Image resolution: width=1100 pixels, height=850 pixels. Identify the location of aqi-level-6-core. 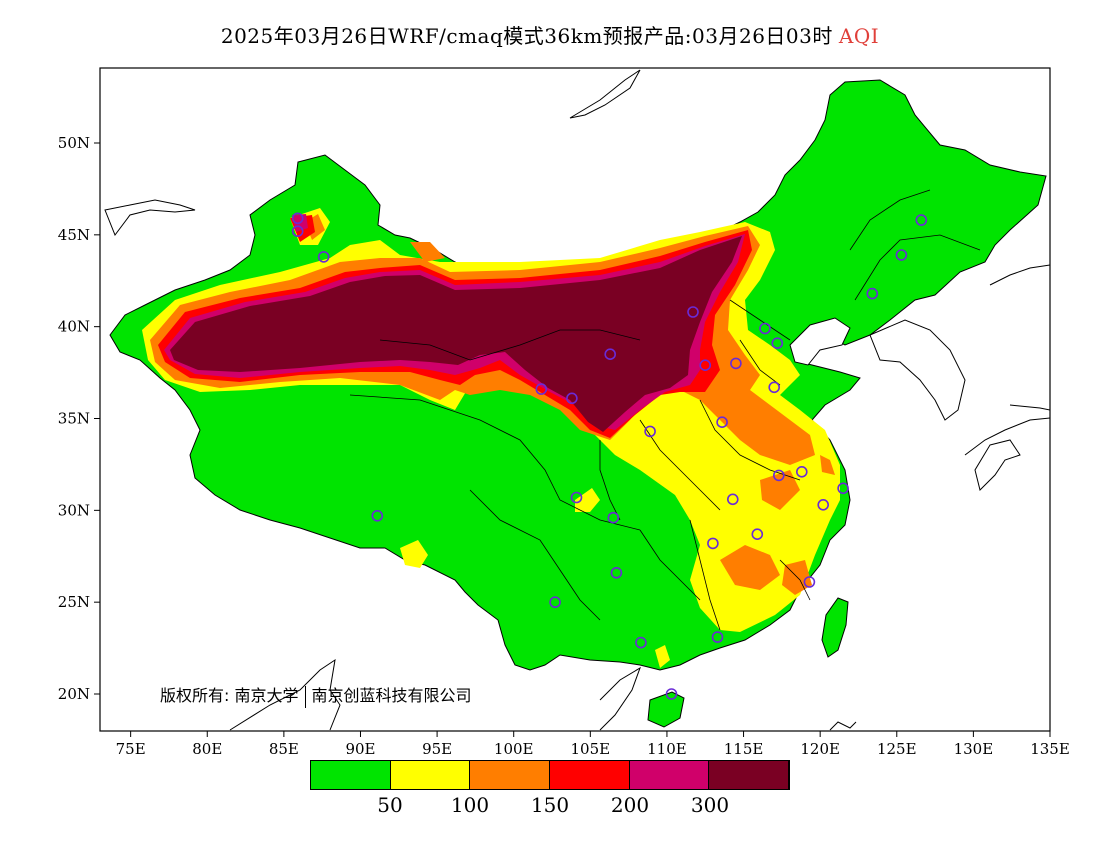
(456, 334).